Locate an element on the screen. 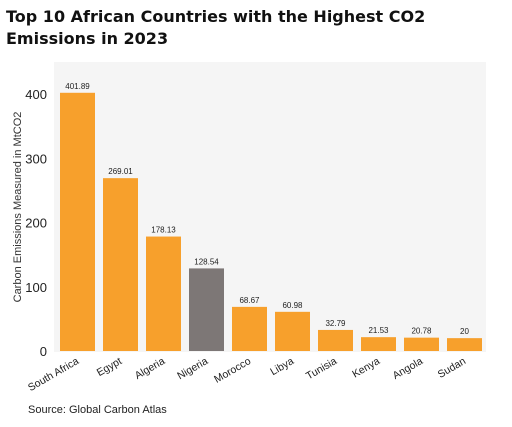  bar-angola is located at coordinates (421, 344).